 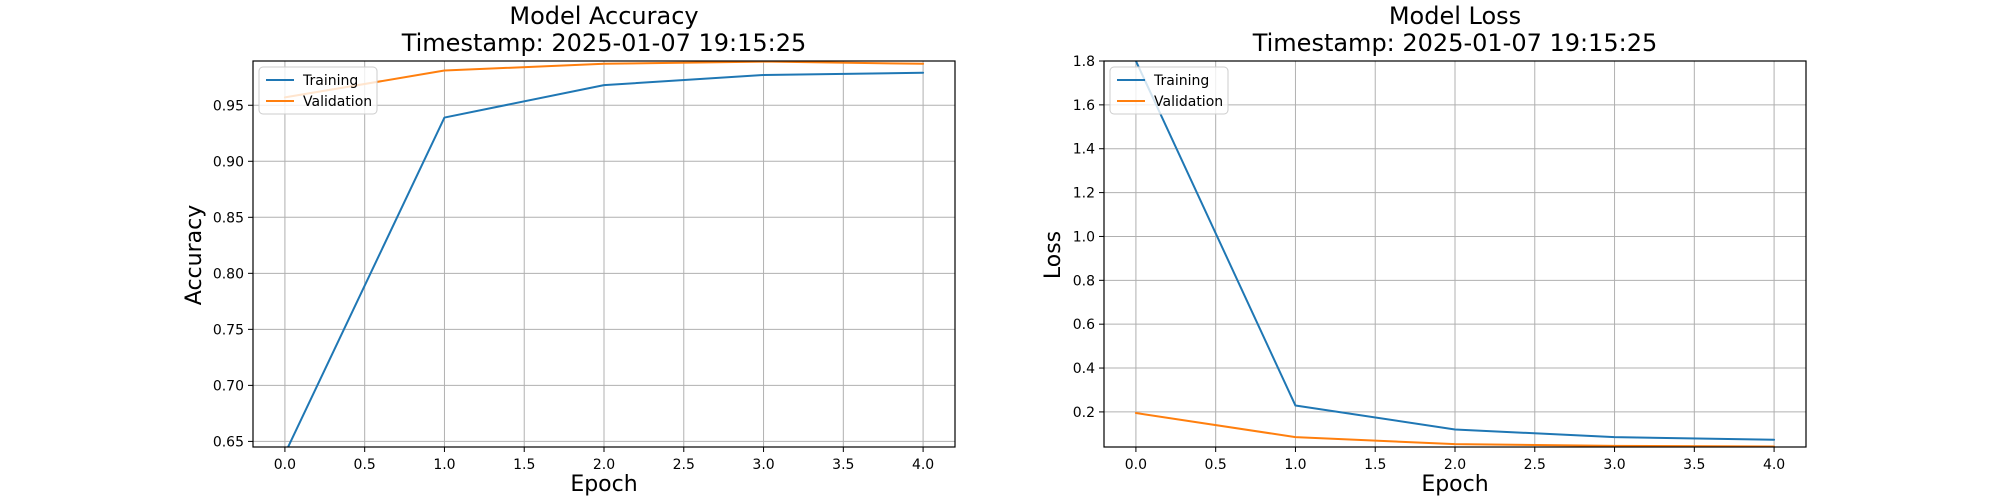 What do you see at coordinates (228, 218) in the screenshot?
I see `accuracy-y-tick-label: 0.85` at bounding box center [228, 218].